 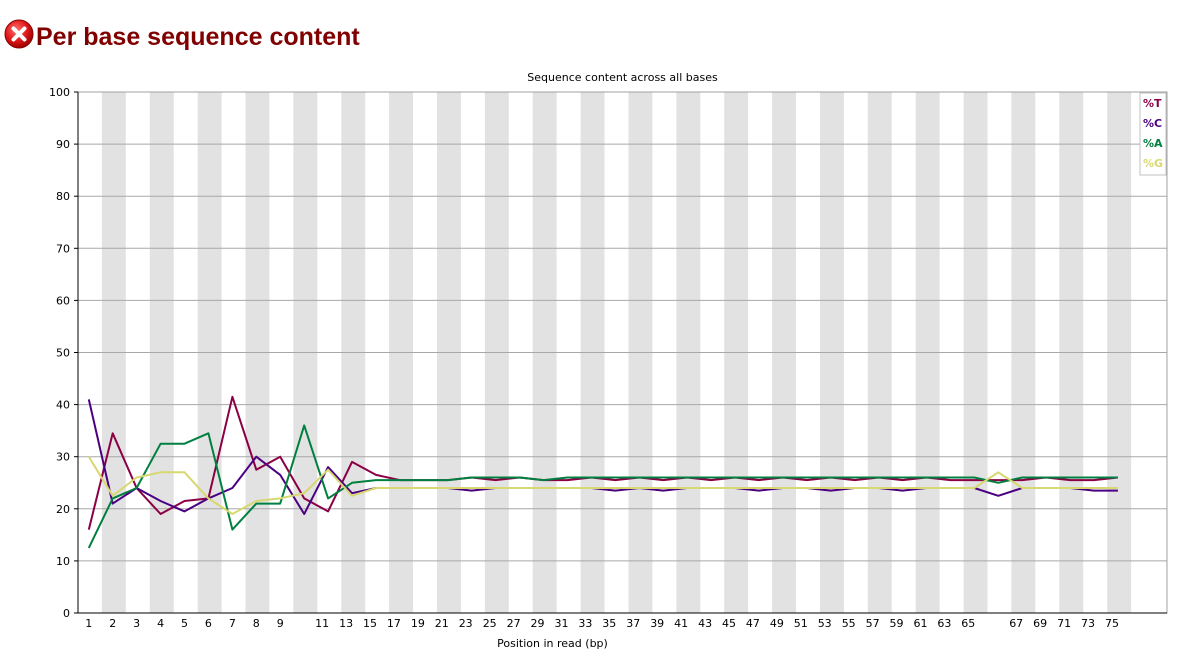 What do you see at coordinates (705, 623) in the screenshot?
I see `x-tick-label: 43` at bounding box center [705, 623].